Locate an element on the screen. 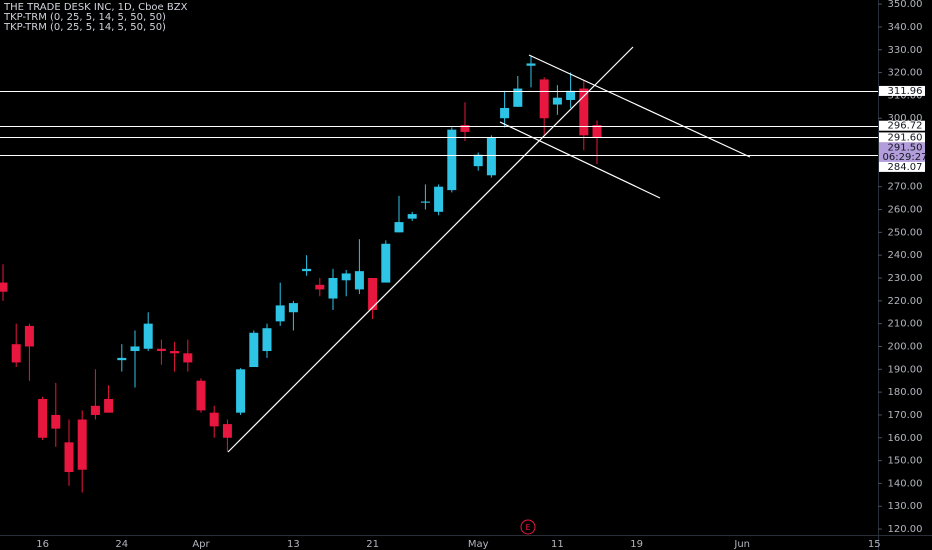 This screenshot has height=550, width=932. y-tick-label: 300.00 is located at coordinates (905, 118).